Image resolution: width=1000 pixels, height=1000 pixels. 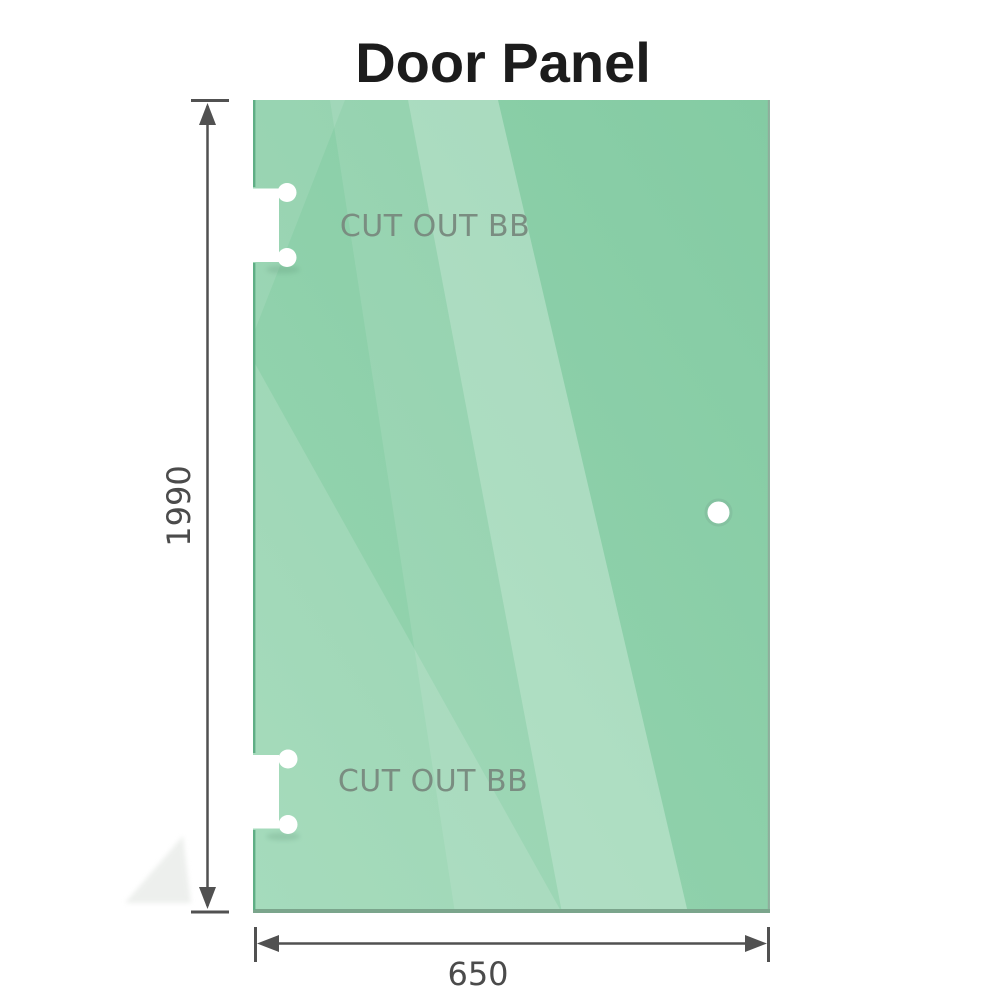 What do you see at coordinates (158, 869) in the screenshot?
I see `background-smudge` at bounding box center [158, 869].